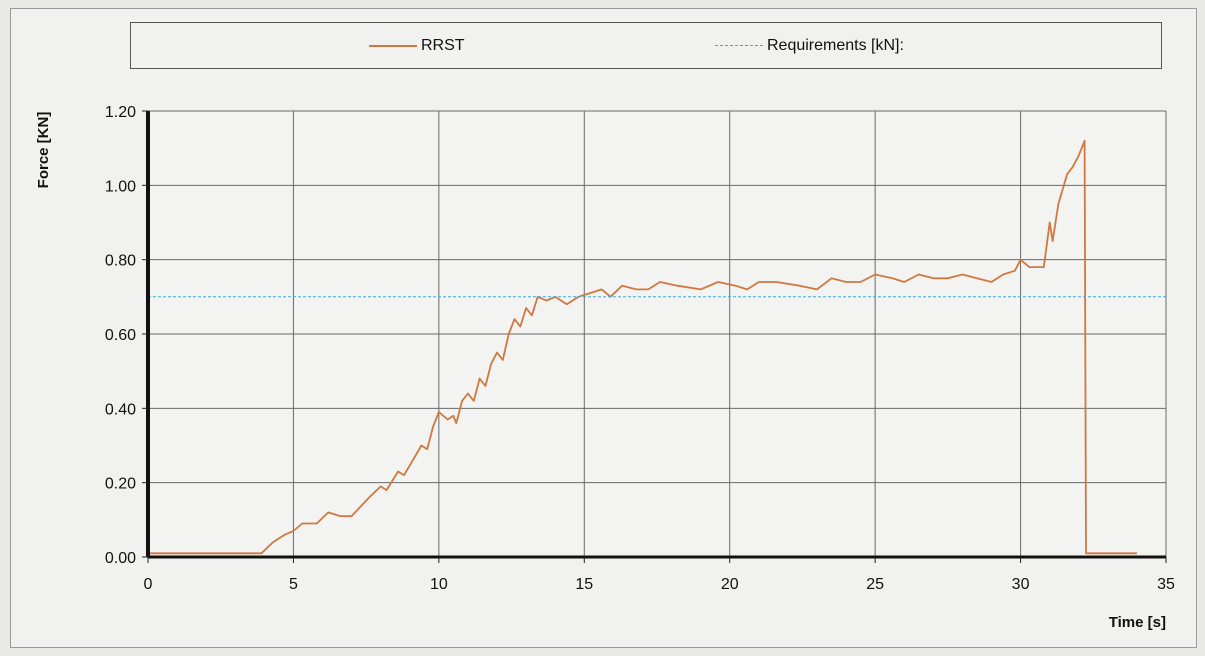 This screenshot has width=1205, height=656. What do you see at coordinates (120, 335) in the screenshot?
I see `y-tick-label: 0.60` at bounding box center [120, 335].